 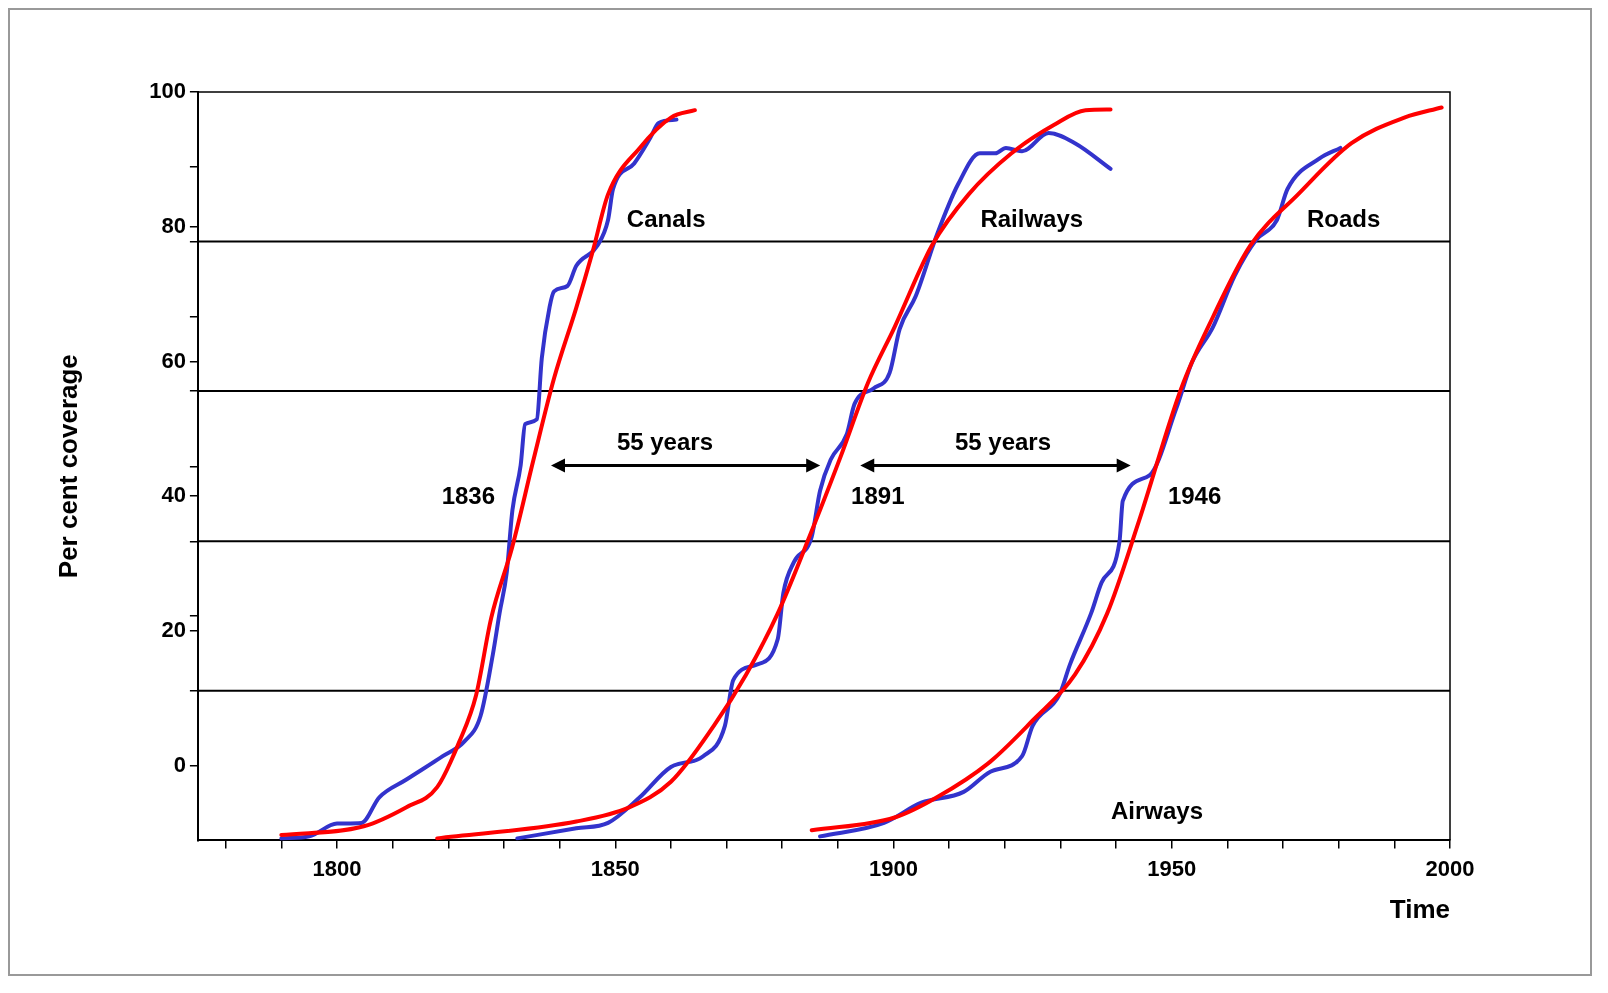 I want to click on annotation: 1836, so click(x=468, y=496).